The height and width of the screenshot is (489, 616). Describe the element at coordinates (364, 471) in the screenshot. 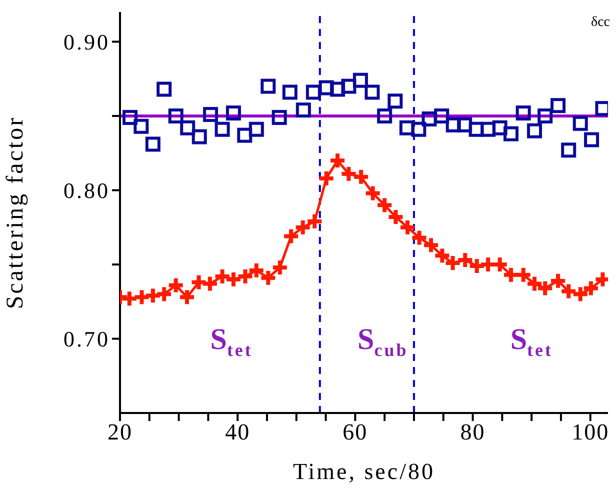

I see `x-axis-title: Time, sec/80` at that location.